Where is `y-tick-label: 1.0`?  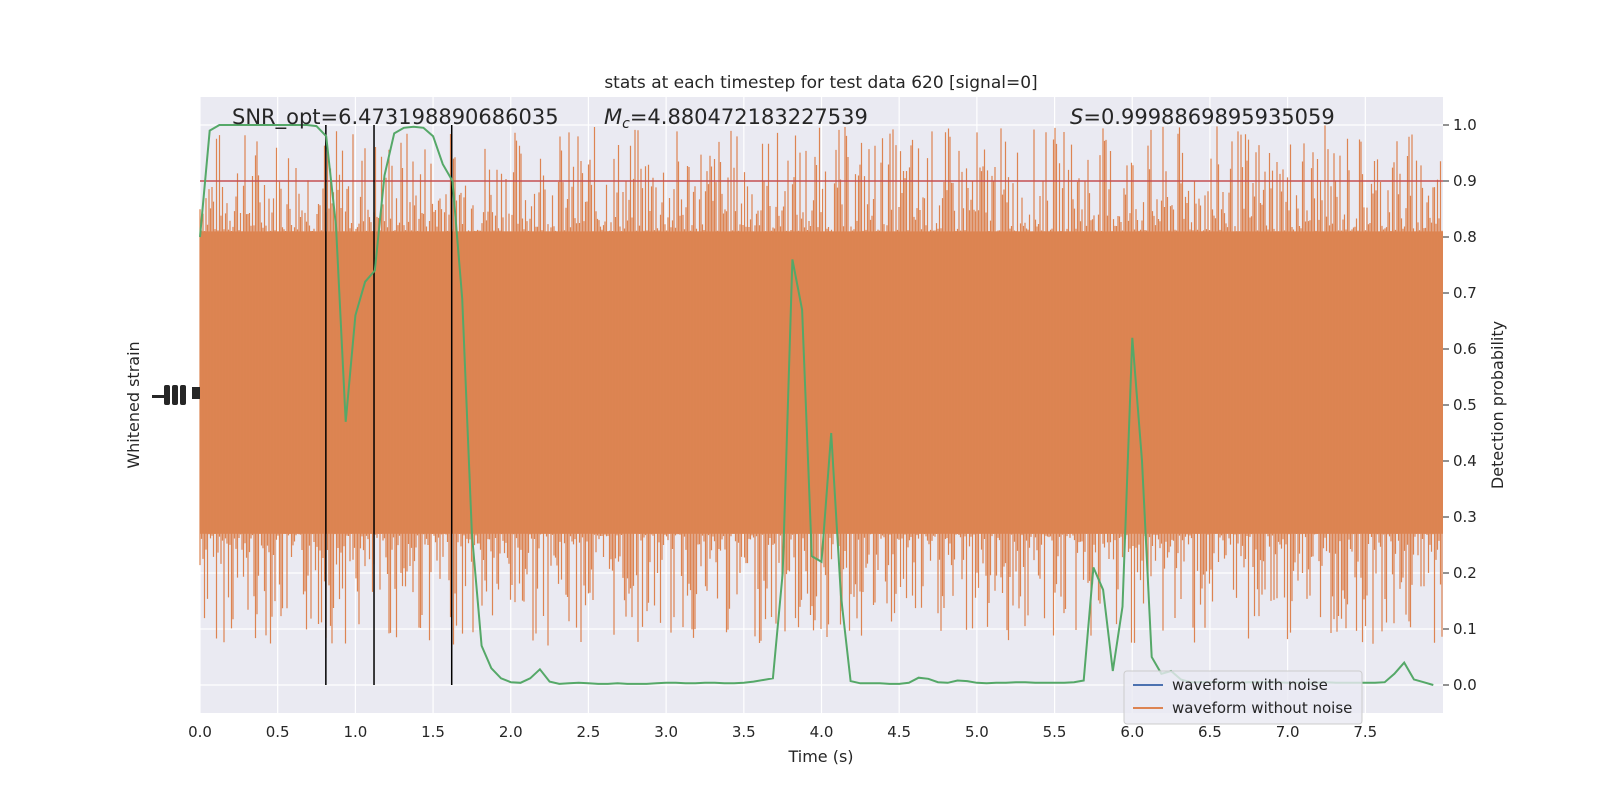 y-tick-label: 1.0 is located at coordinates (1465, 125).